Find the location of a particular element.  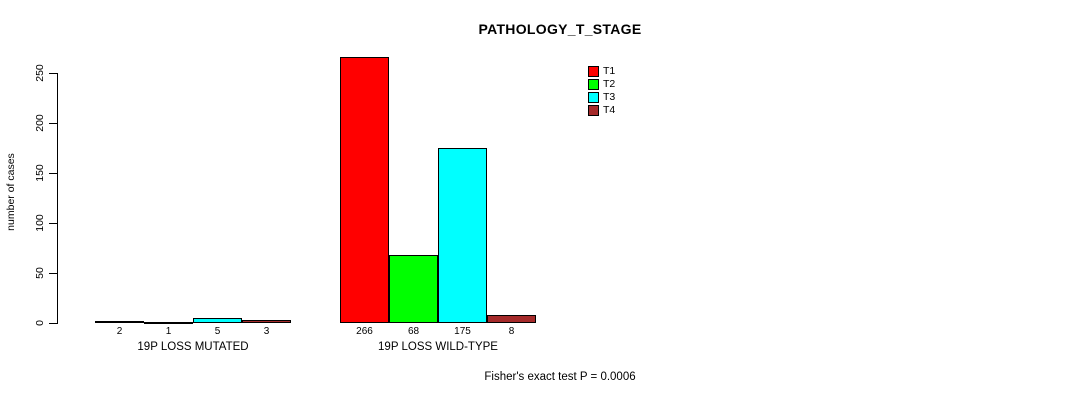

legend-label: T4 is located at coordinates (609, 110).